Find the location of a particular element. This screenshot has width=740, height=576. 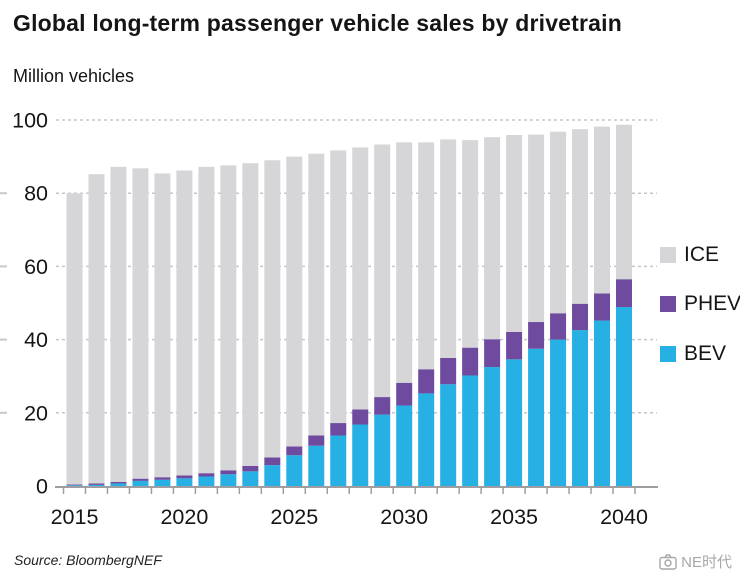

ice-legend-label: ICE is located at coordinates (702, 254).